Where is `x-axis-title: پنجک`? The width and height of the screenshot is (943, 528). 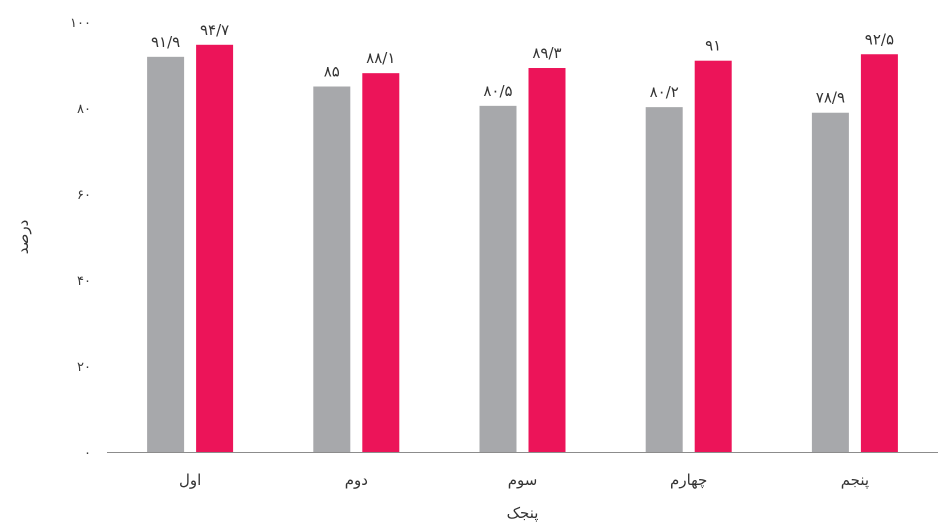 x-axis-title: پنجک is located at coordinates (523, 513).